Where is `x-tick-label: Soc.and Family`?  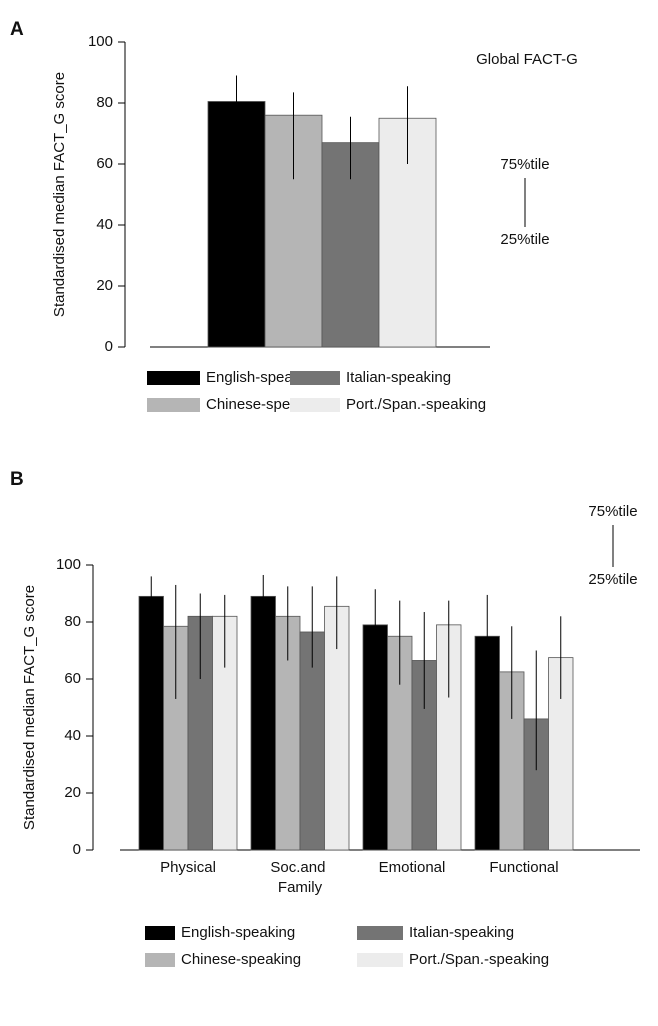
x-tick-label: Soc.and Family is located at coordinates (299, 877).